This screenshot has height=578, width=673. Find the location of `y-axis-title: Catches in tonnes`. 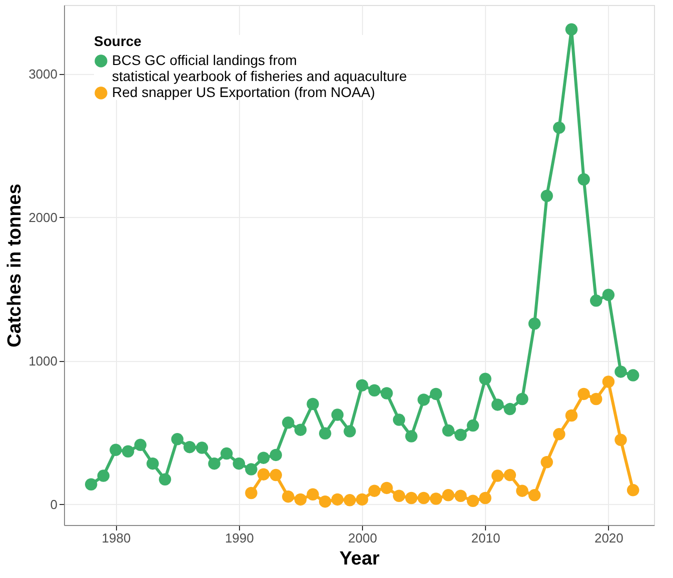

y-axis-title: Catches in tonnes is located at coordinates (15, 266).